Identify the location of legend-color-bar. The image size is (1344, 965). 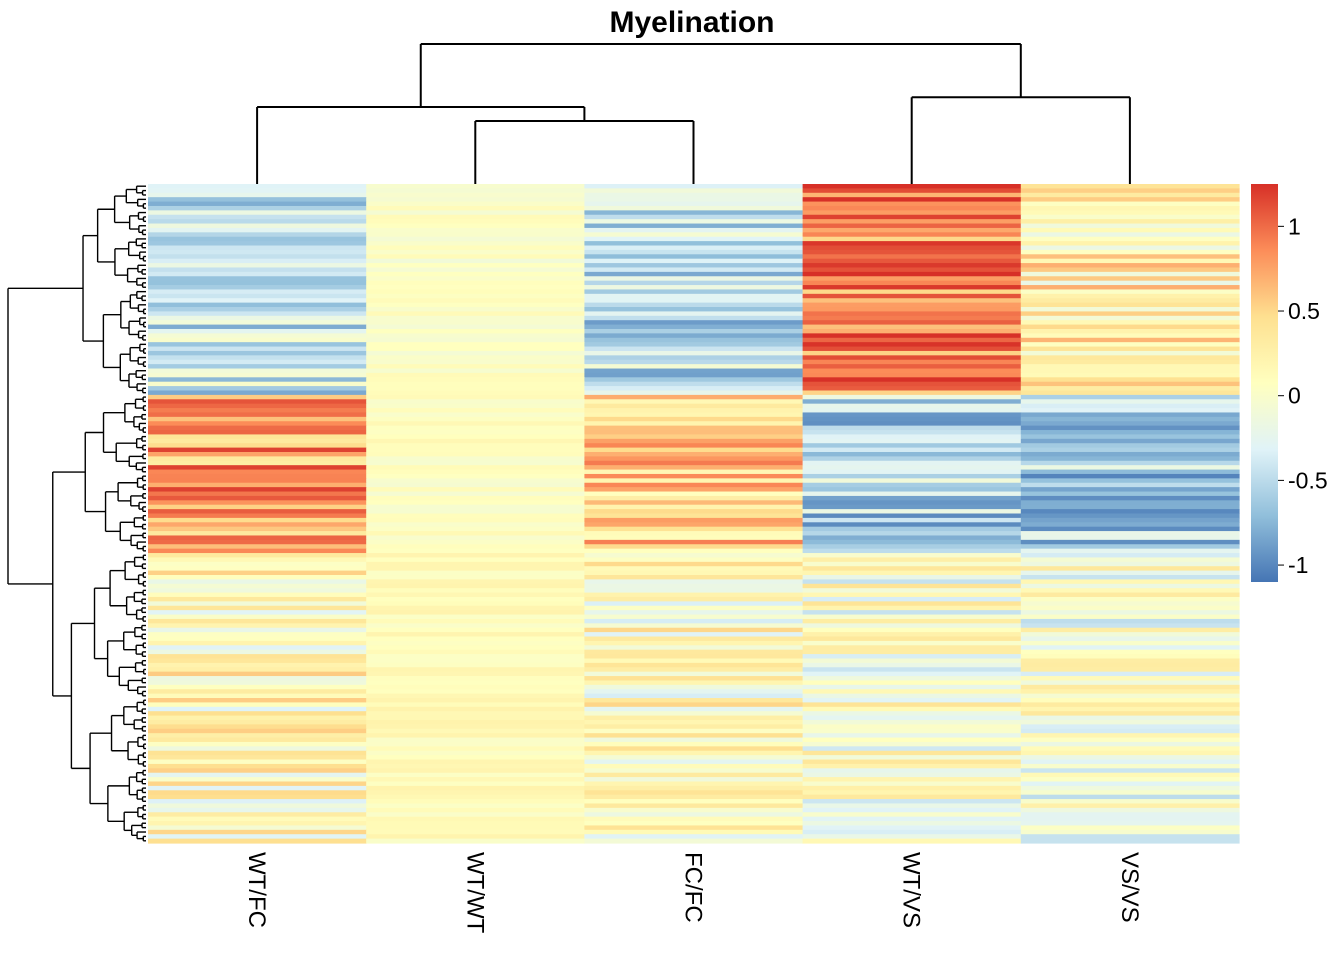
(1264, 383).